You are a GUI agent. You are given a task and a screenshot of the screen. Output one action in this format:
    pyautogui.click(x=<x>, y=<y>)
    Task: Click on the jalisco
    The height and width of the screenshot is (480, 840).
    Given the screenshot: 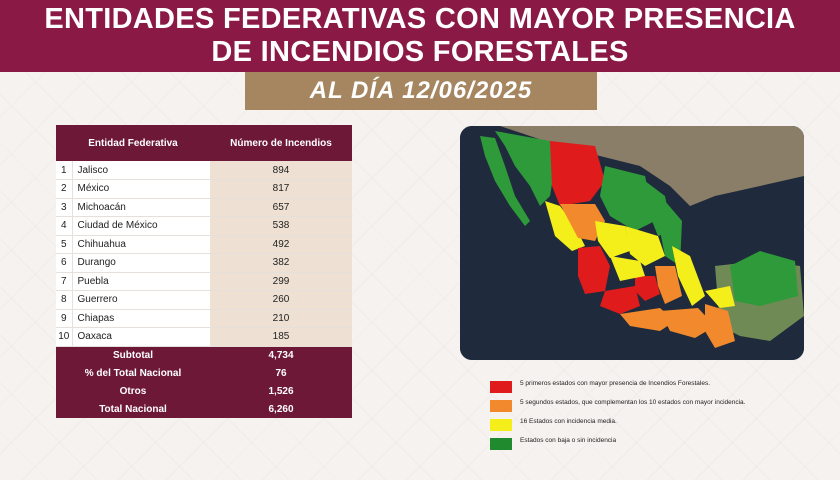 What is the action you would take?
    pyautogui.click(x=594, y=270)
    